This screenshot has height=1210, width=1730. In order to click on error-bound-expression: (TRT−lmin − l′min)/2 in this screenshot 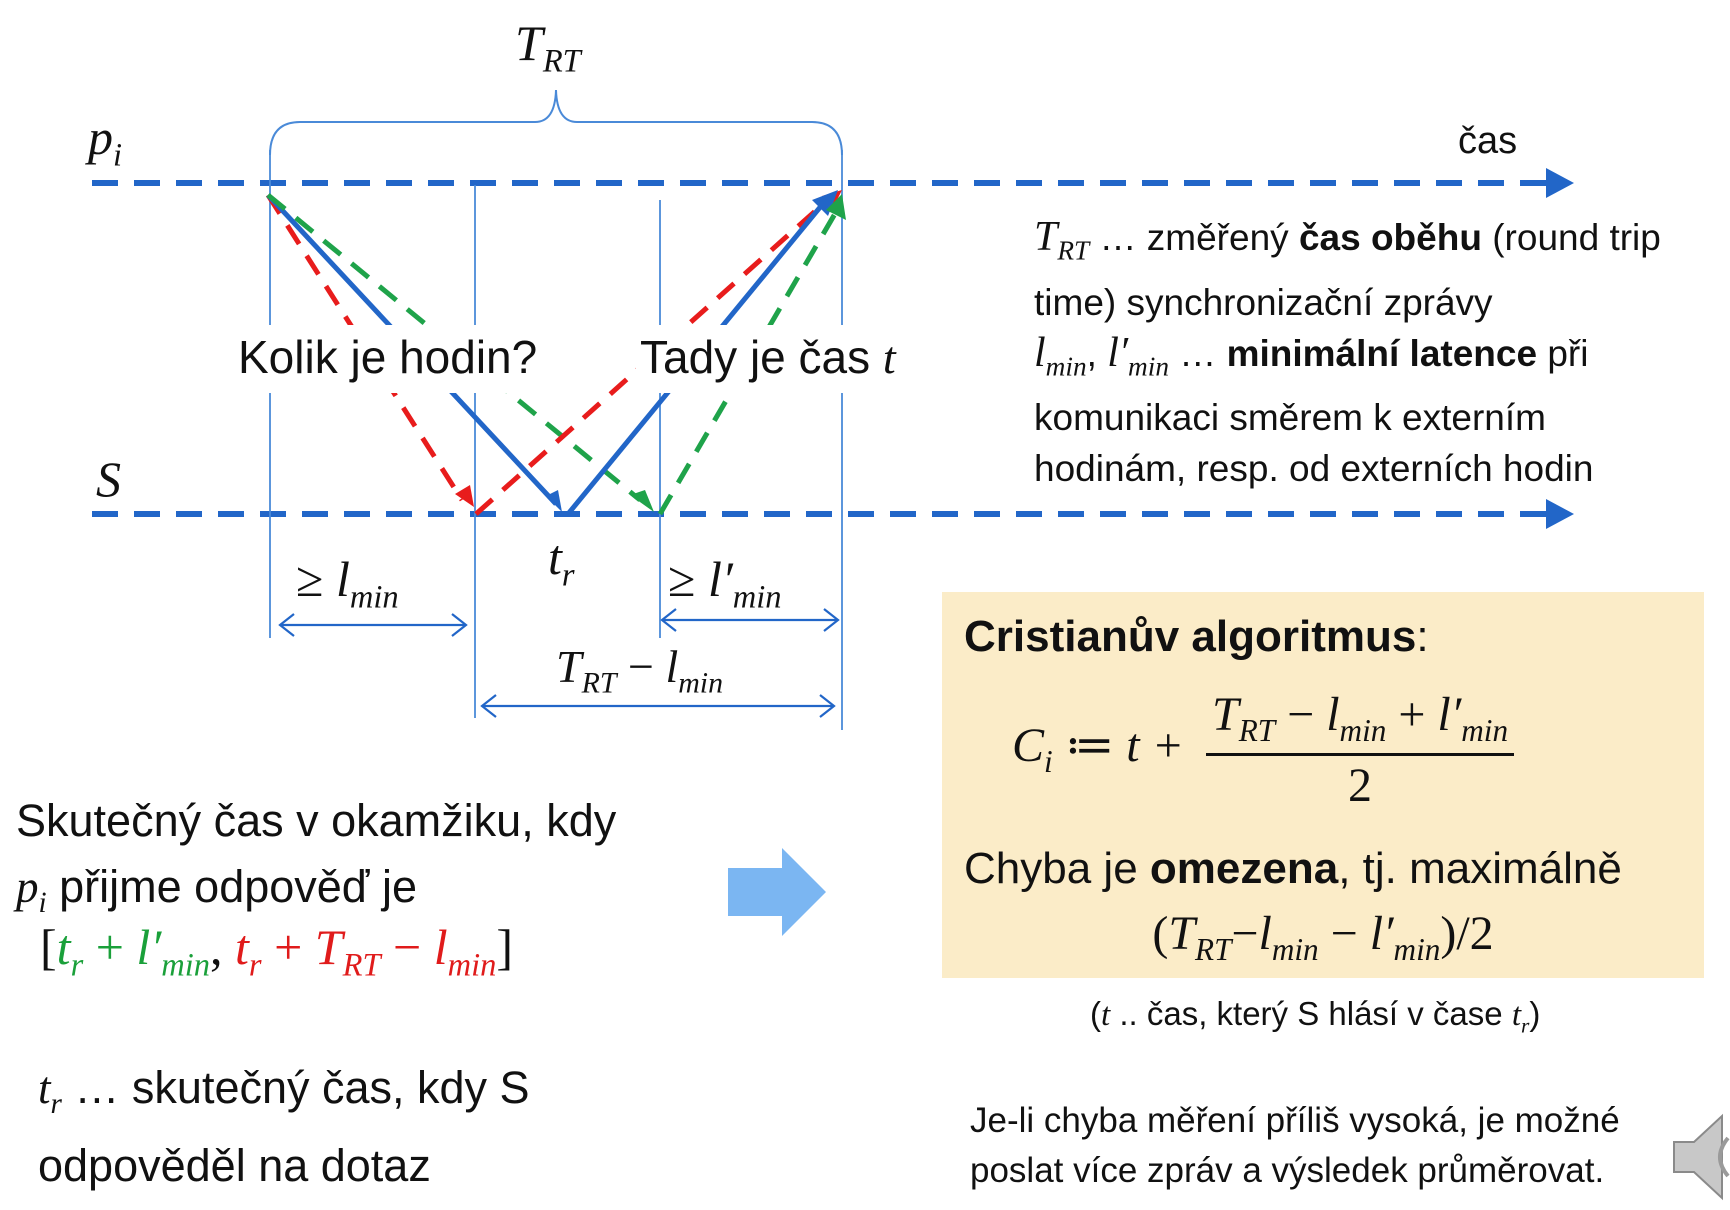, I will do `click(1323, 937)`.